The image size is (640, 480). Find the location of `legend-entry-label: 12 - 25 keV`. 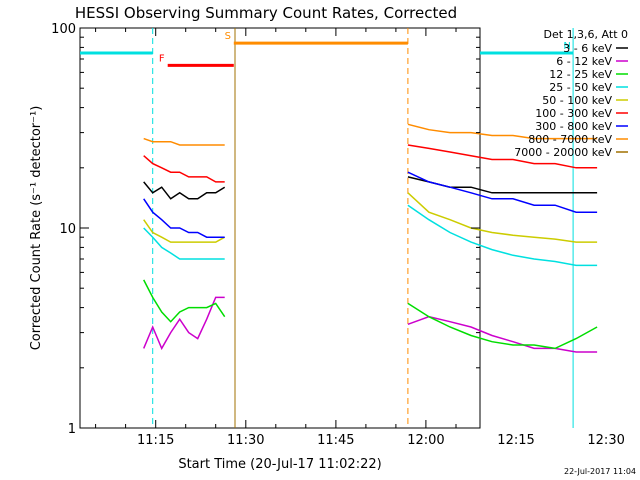

legend-entry-label: 12 - 25 keV is located at coordinates (580, 74).